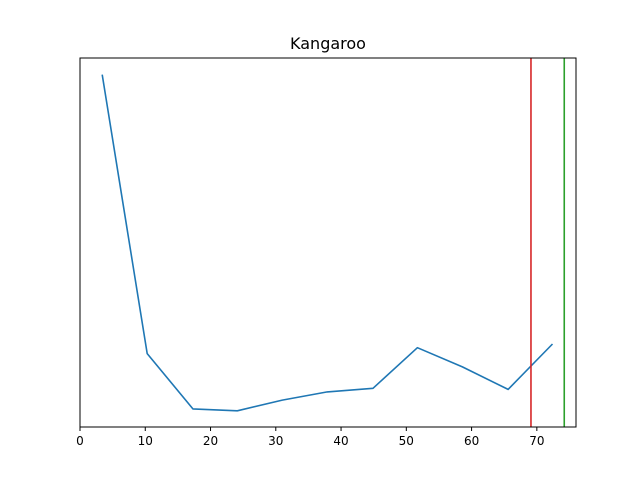 The width and height of the screenshot is (640, 480). What do you see at coordinates (310, 437) in the screenshot?
I see `x-axis: 0 10 20 30 40 50 60 70` at bounding box center [310, 437].